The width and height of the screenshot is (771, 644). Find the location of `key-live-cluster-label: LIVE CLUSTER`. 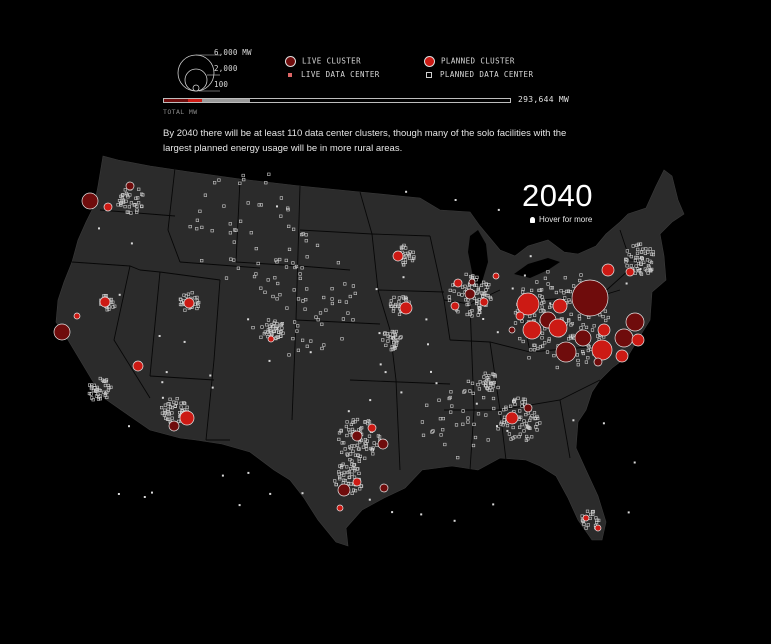

key-live-cluster-label: LIVE CLUSTER is located at coordinates (331, 61).